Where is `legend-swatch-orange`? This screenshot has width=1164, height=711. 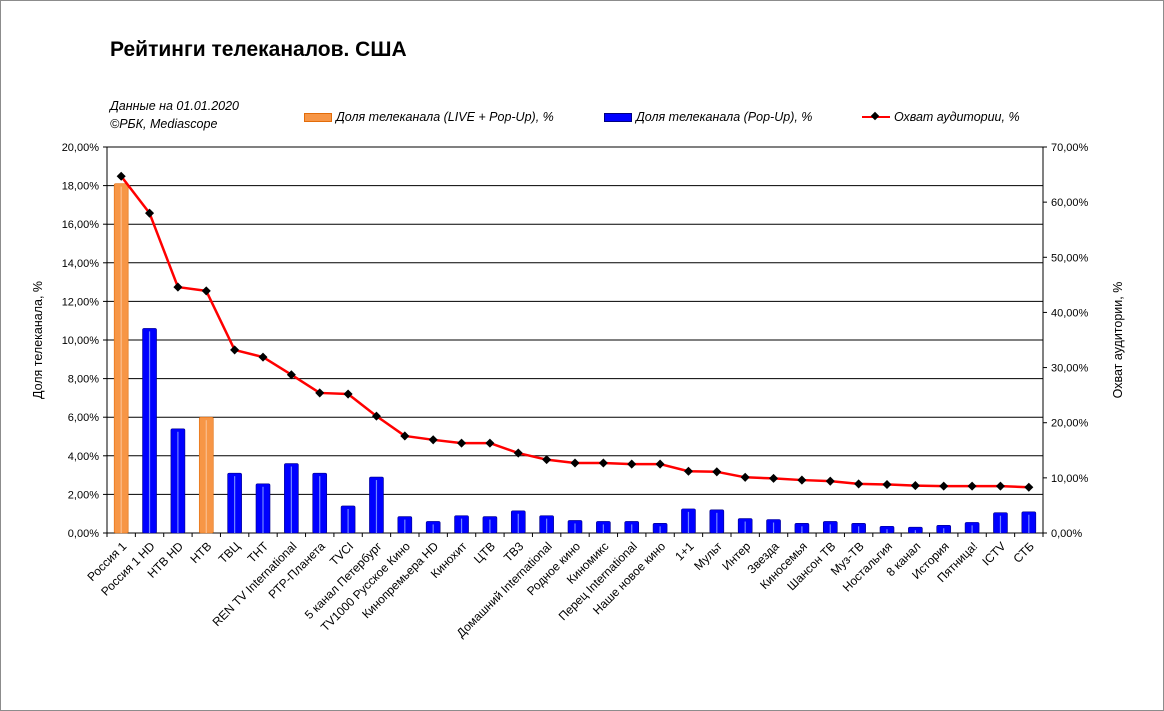 legend-swatch-orange is located at coordinates (318, 117).